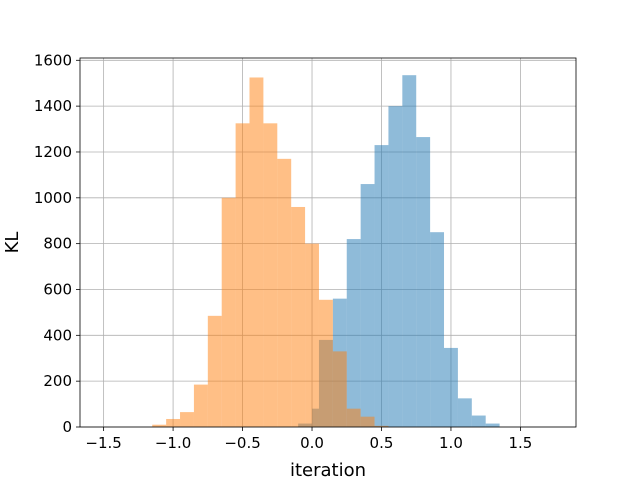 This screenshot has width=640, height=480. Describe the element at coordinates (67, 427) in the screenshot. I see `y-tick-label: 0` at that location.